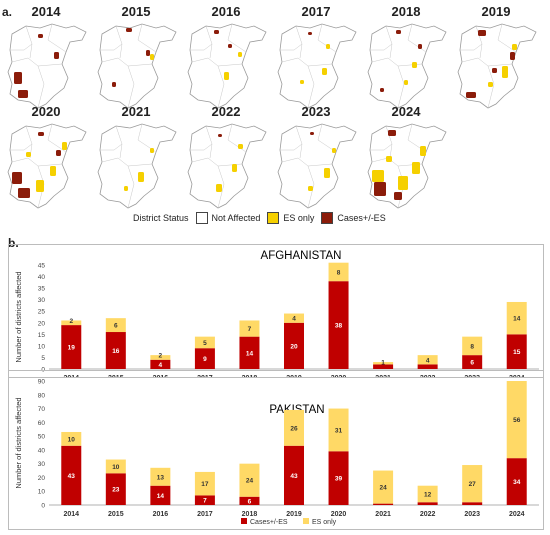 The image size is (550, 535). Describe the element at coordinates (18, 442) in the screenshot. I see `y-axis-label: Number of districts affected` at that location.